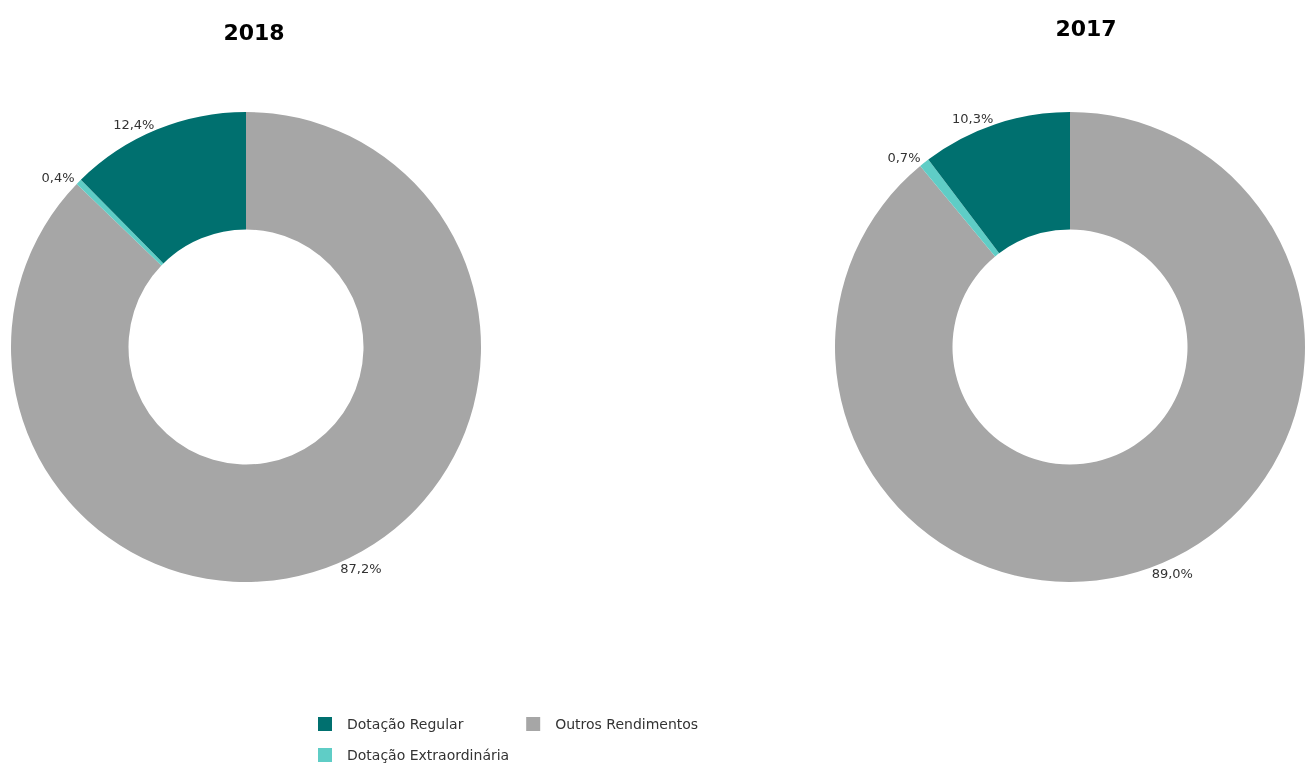 The image size is (1308, 765). I want to click on data-label: 87,2%, so click(361, 569).